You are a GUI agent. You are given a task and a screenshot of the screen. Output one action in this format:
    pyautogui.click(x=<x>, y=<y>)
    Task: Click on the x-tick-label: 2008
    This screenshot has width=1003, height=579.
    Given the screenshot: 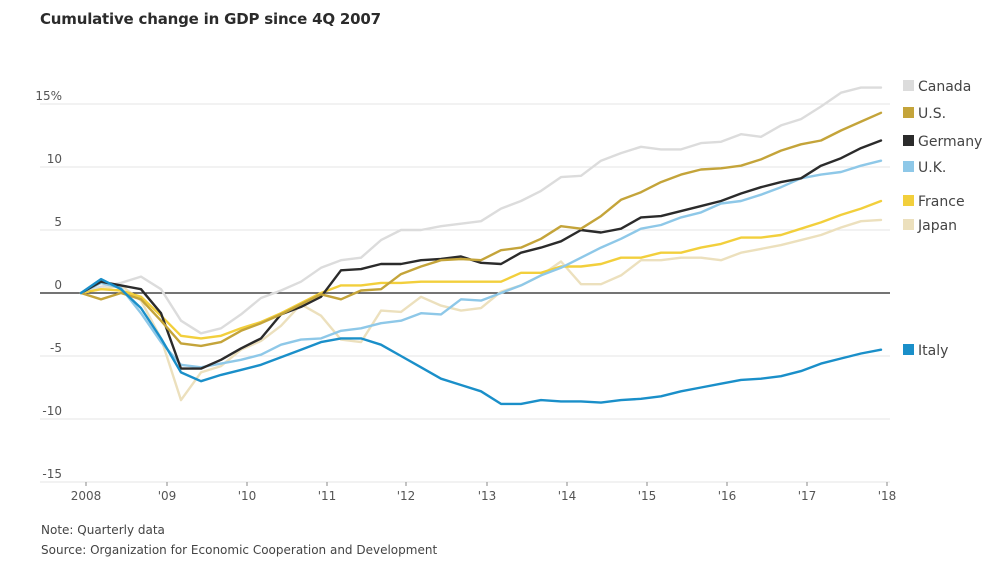 What is the action you would take?
    pyautogui.click(x=86, y=496)
    